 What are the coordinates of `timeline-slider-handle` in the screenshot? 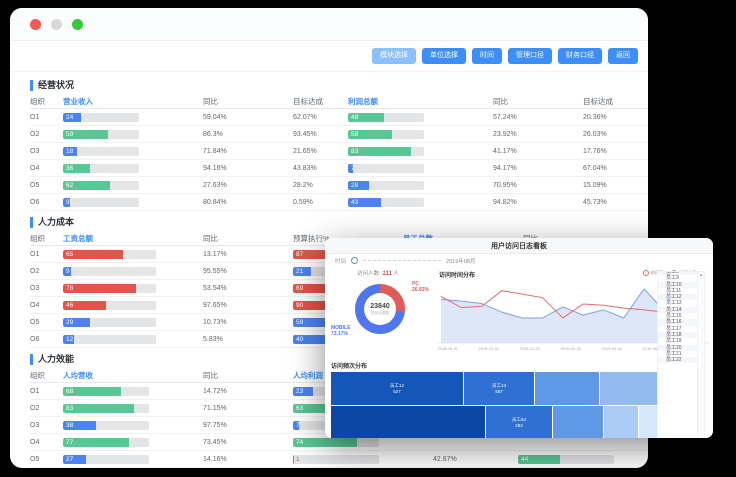 It's located at (355, 260).